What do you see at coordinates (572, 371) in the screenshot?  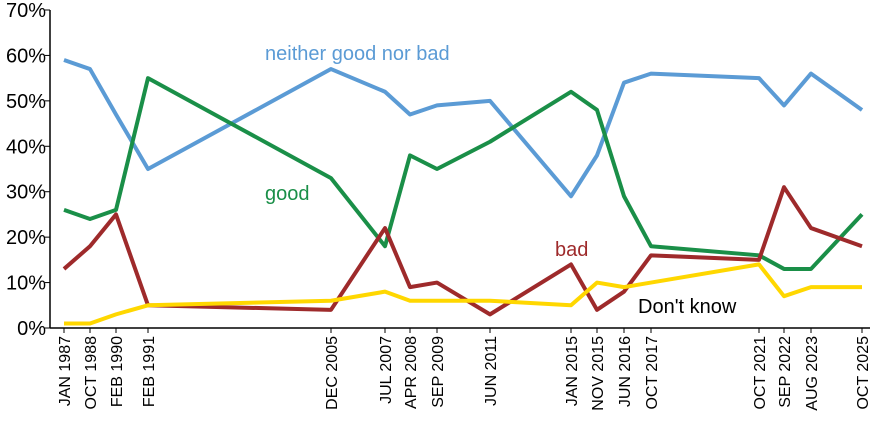 I see `x-tick-label: JAN 2015` at bounding box center [572, 371].